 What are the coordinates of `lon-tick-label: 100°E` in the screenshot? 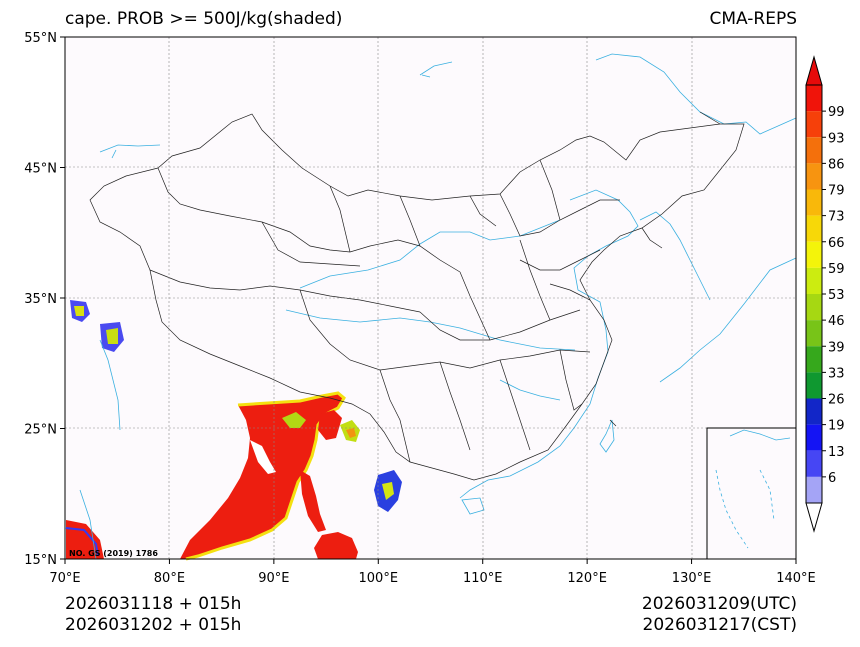 It's located at (379, 578).